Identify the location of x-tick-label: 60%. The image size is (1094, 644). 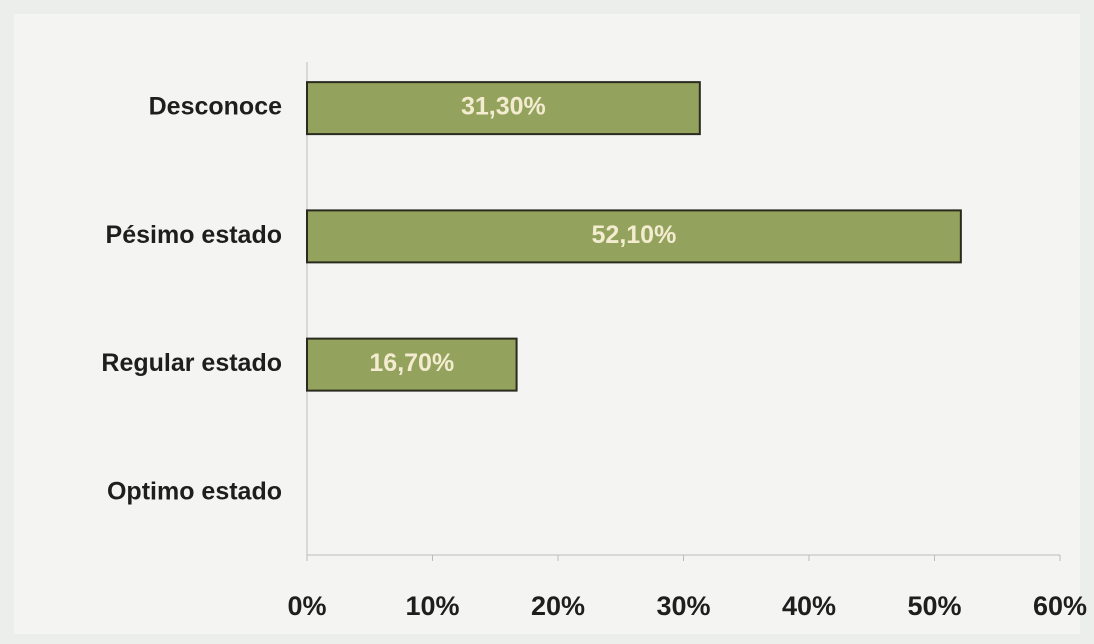
(1060, 606).